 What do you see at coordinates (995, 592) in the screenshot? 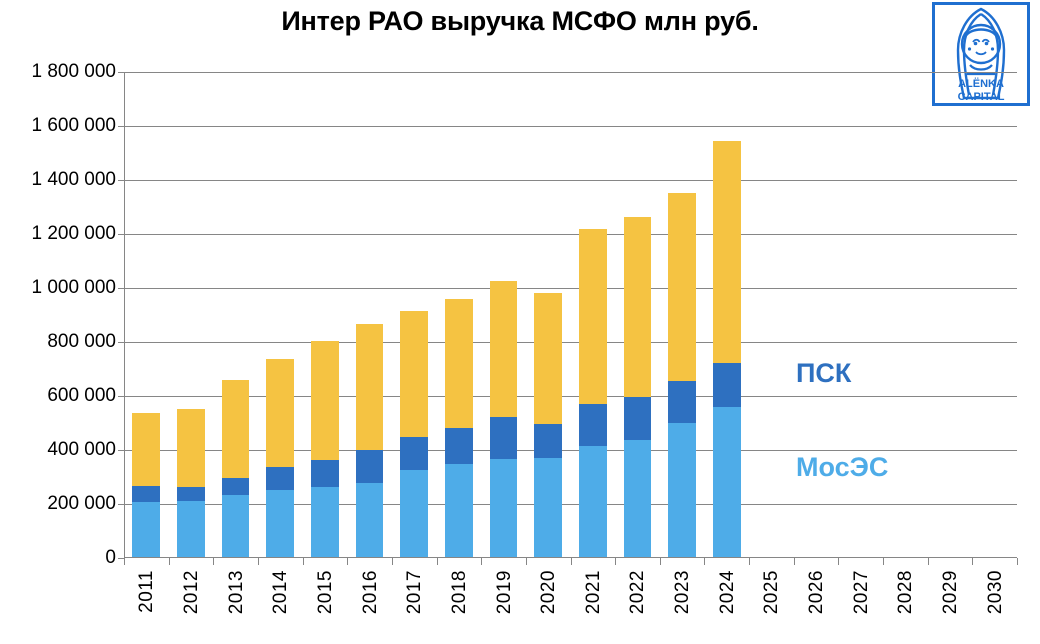
I see `x-axis-tick-label: 2030` at bounding box center [995, 592].